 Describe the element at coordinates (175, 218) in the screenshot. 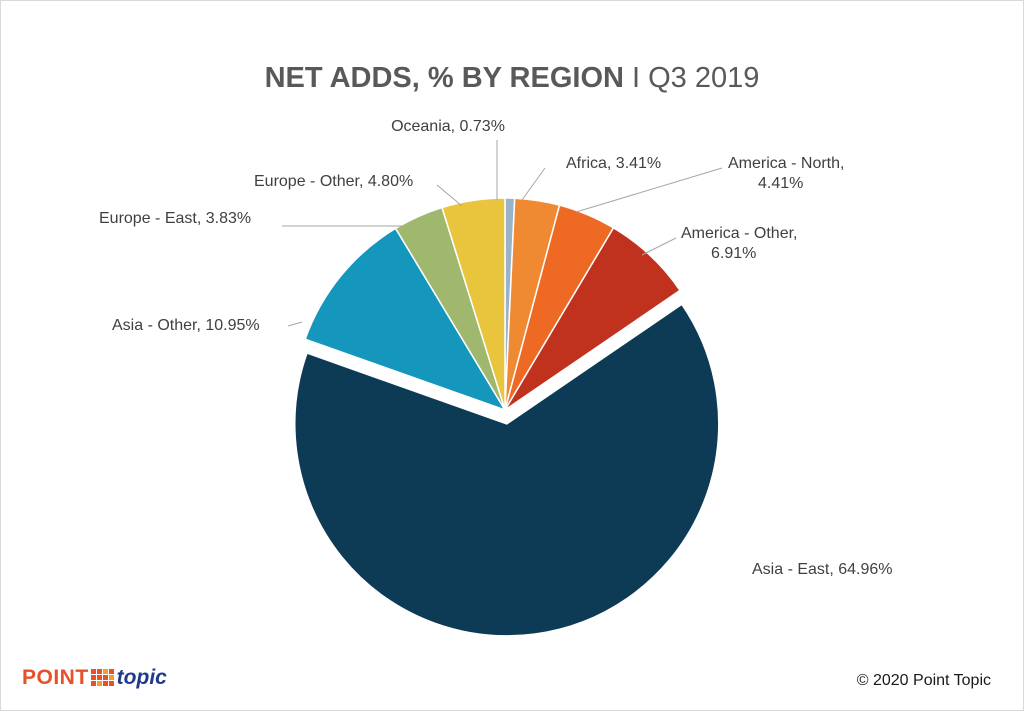

I see `data-label-europe-east: Europe - East, 3.83%` at that location.